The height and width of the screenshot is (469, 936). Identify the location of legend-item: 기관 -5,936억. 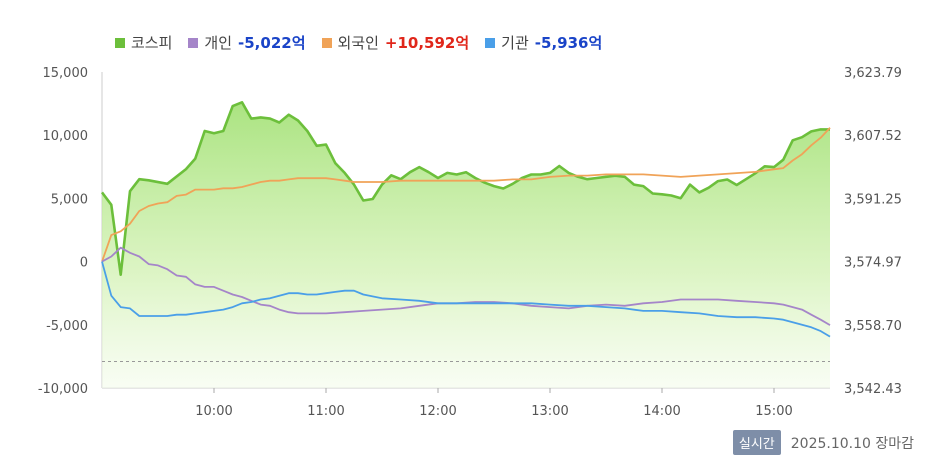
(543, 42).